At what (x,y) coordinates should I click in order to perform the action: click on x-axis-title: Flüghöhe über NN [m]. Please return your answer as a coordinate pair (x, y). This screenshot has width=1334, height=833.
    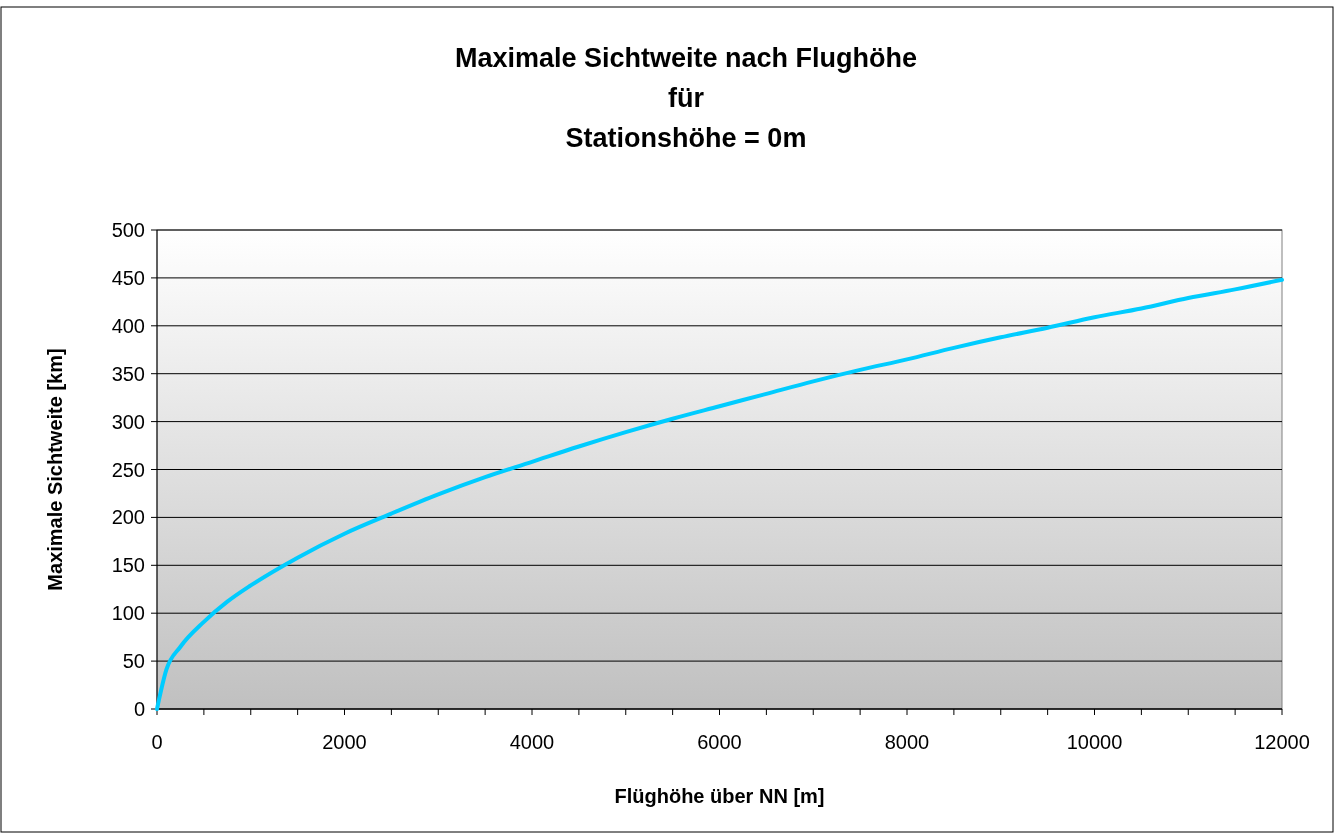
    Looking at the image, I should click on (719, 796).